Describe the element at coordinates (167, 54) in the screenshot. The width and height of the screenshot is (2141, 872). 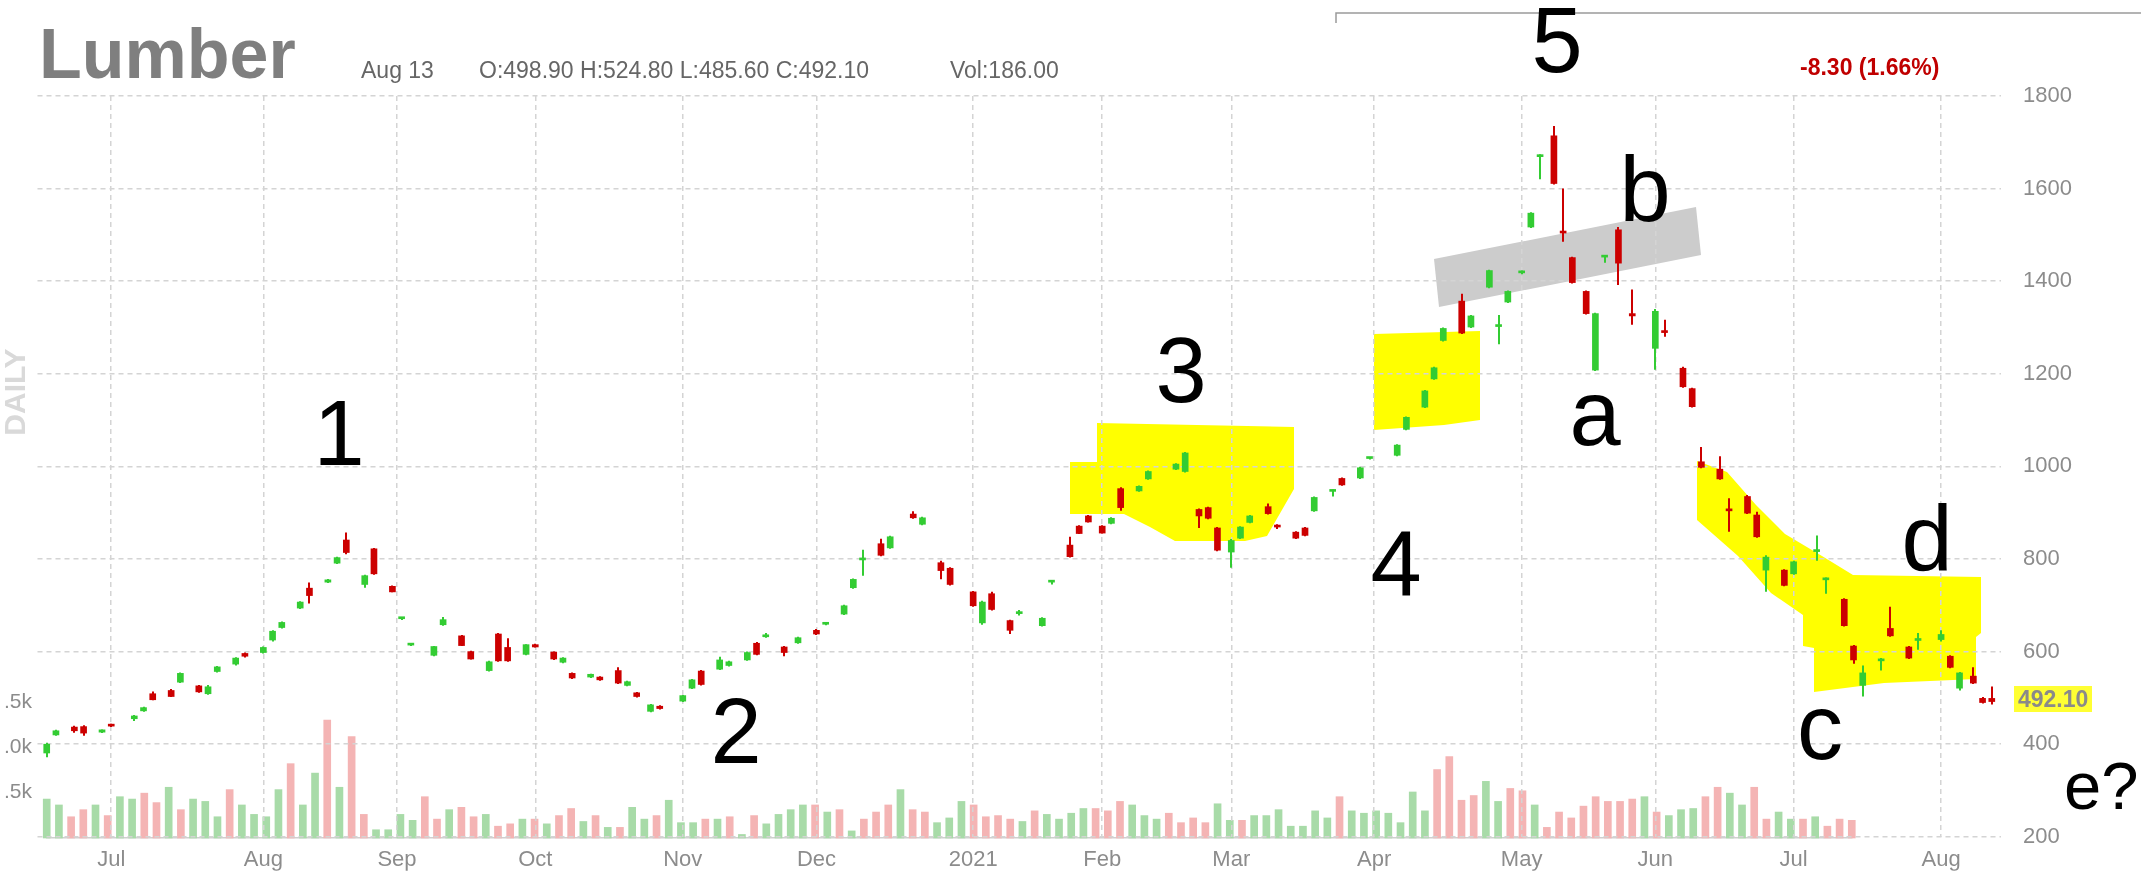
I see `chart-title: Lumber` at that location.